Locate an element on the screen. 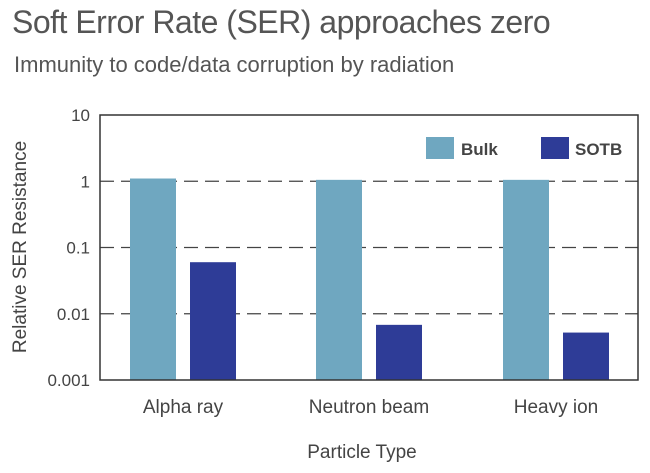 The image size is (650, 473). legend-label-sotb: SOTB is located at coordinates (598, 149).